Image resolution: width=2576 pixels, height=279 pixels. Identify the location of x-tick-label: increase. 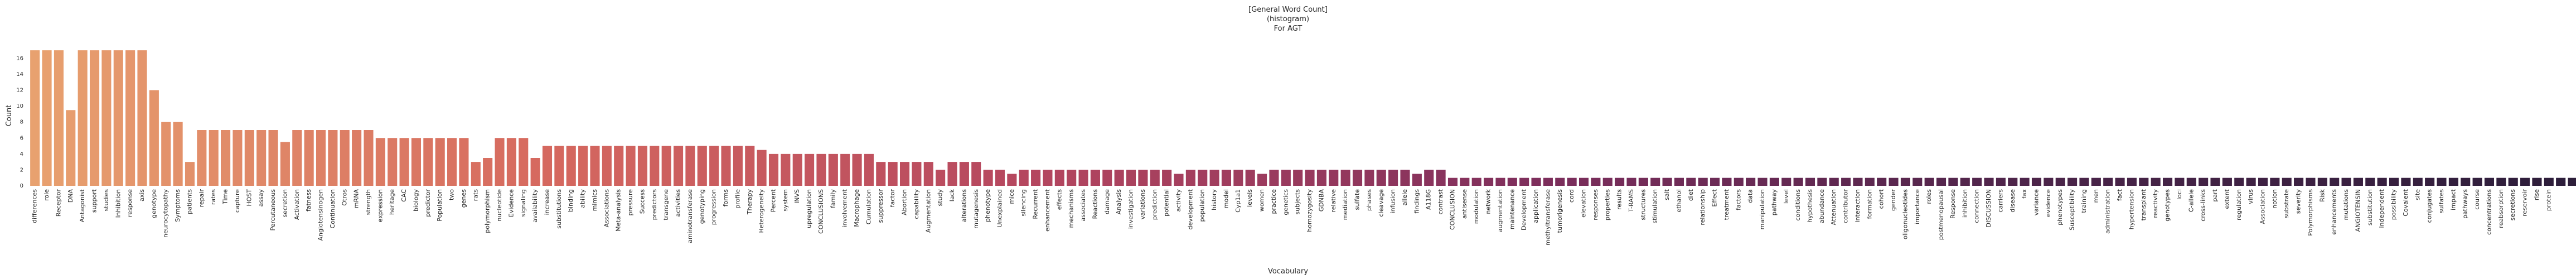
(548, 202).